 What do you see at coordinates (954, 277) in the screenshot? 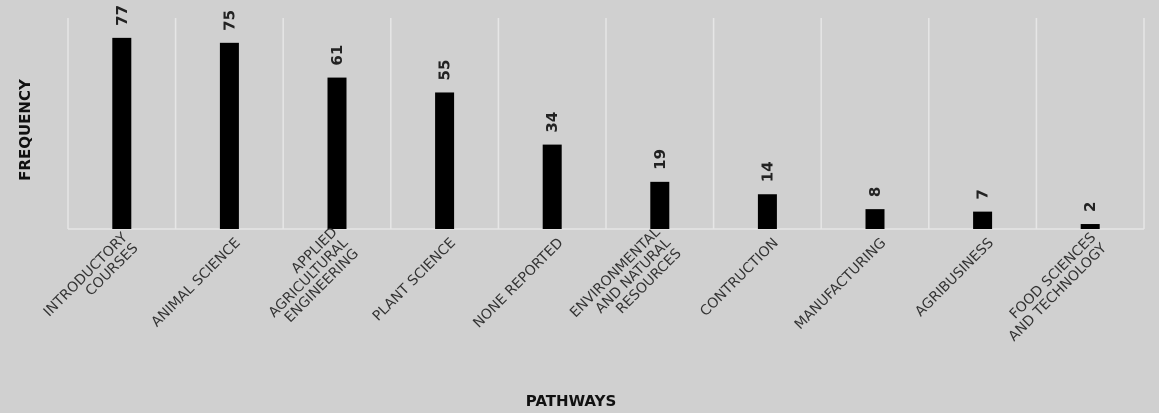
I see `category-label: AGRIBUSINESS` at bounding box center [954, 277].